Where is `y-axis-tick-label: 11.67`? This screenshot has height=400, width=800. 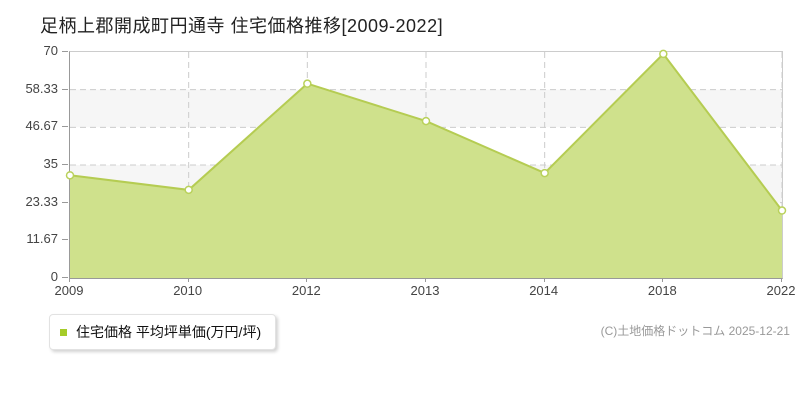
y-axis-tick-label: 11.67 is located at coordinates (42, 239).